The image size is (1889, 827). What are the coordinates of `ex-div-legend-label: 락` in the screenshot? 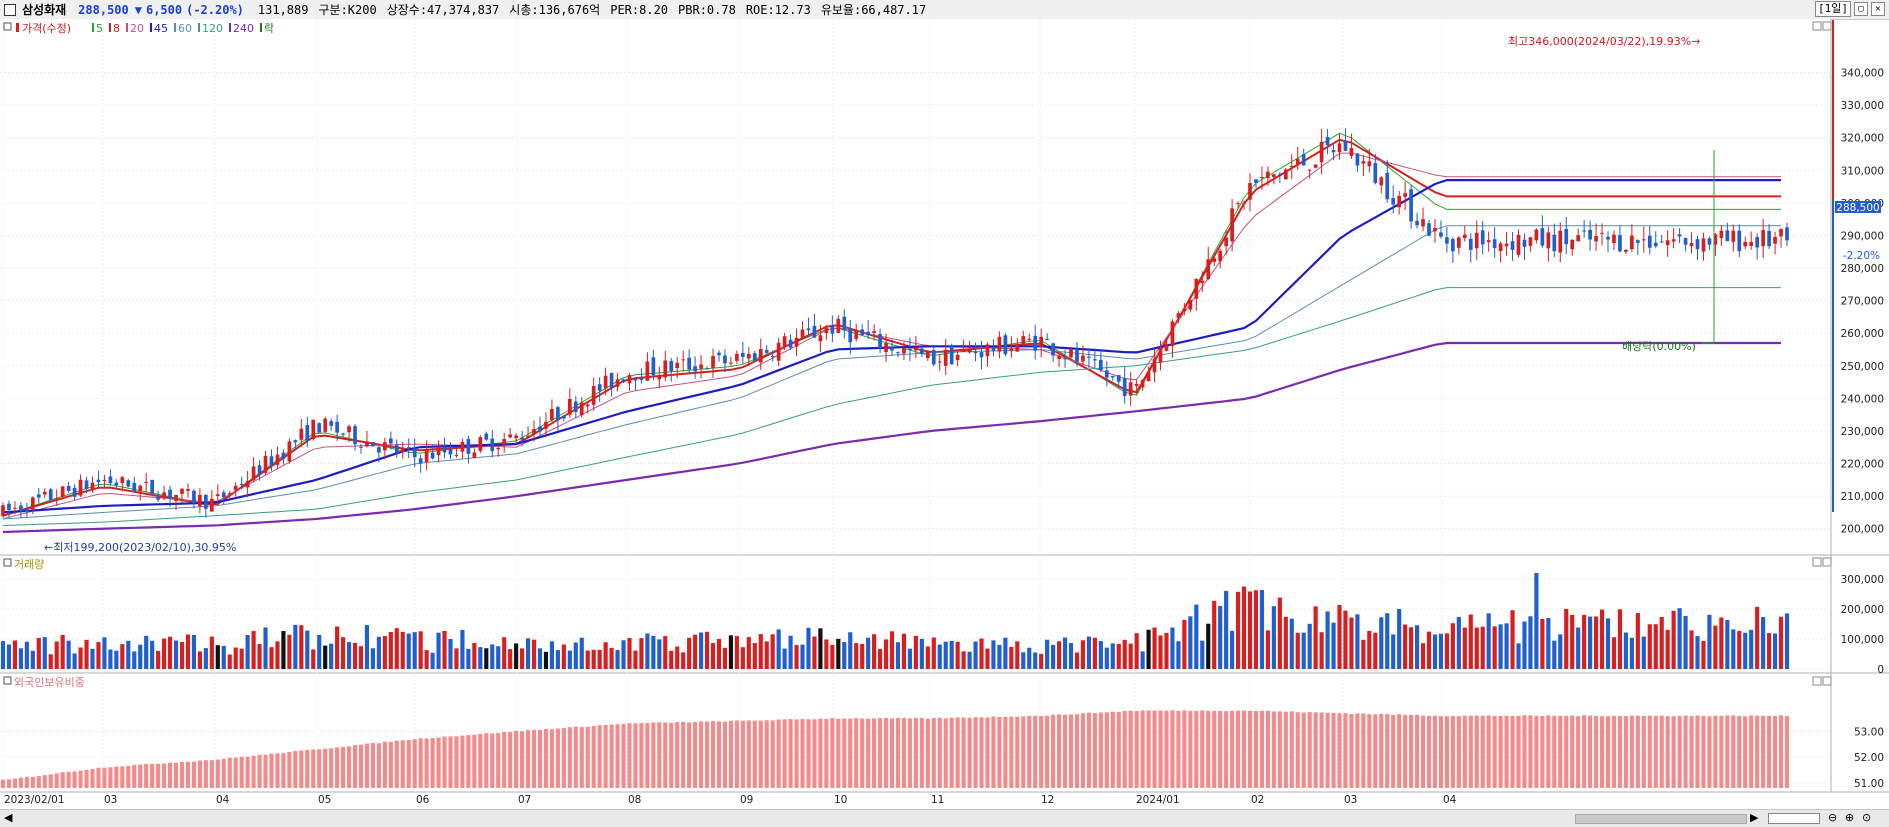 It's located at (269, 28).